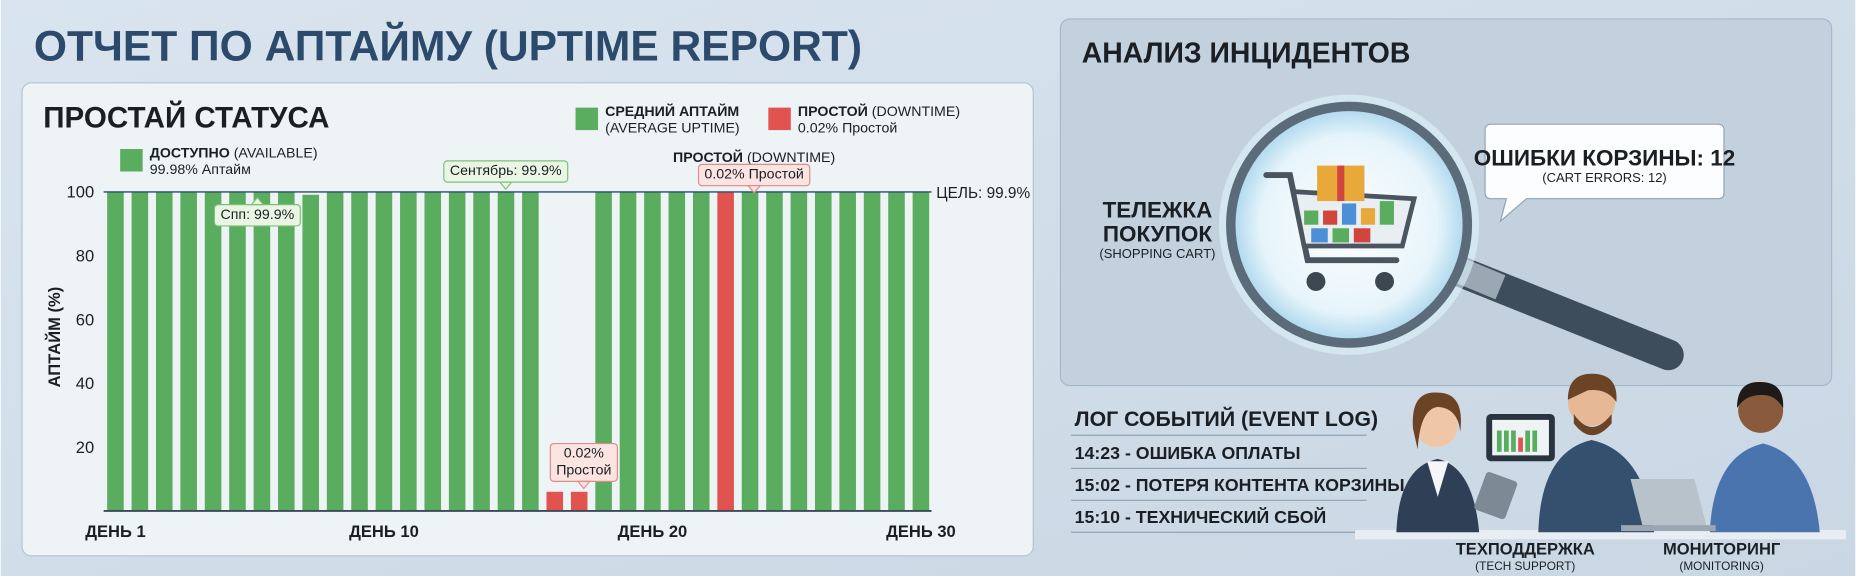 This screenshot has height=576, width=1856. What do you see at coordinates (1157, 253) in the screenshot?
I see `cart-label-en: (SHOPPING CART)` at bounding box center [1157, 253].